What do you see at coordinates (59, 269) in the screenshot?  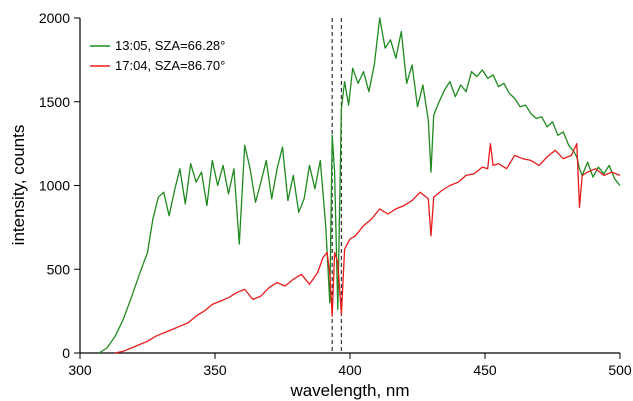 I see `y-tick-label-1: 500` at bounding box center [59, 269].